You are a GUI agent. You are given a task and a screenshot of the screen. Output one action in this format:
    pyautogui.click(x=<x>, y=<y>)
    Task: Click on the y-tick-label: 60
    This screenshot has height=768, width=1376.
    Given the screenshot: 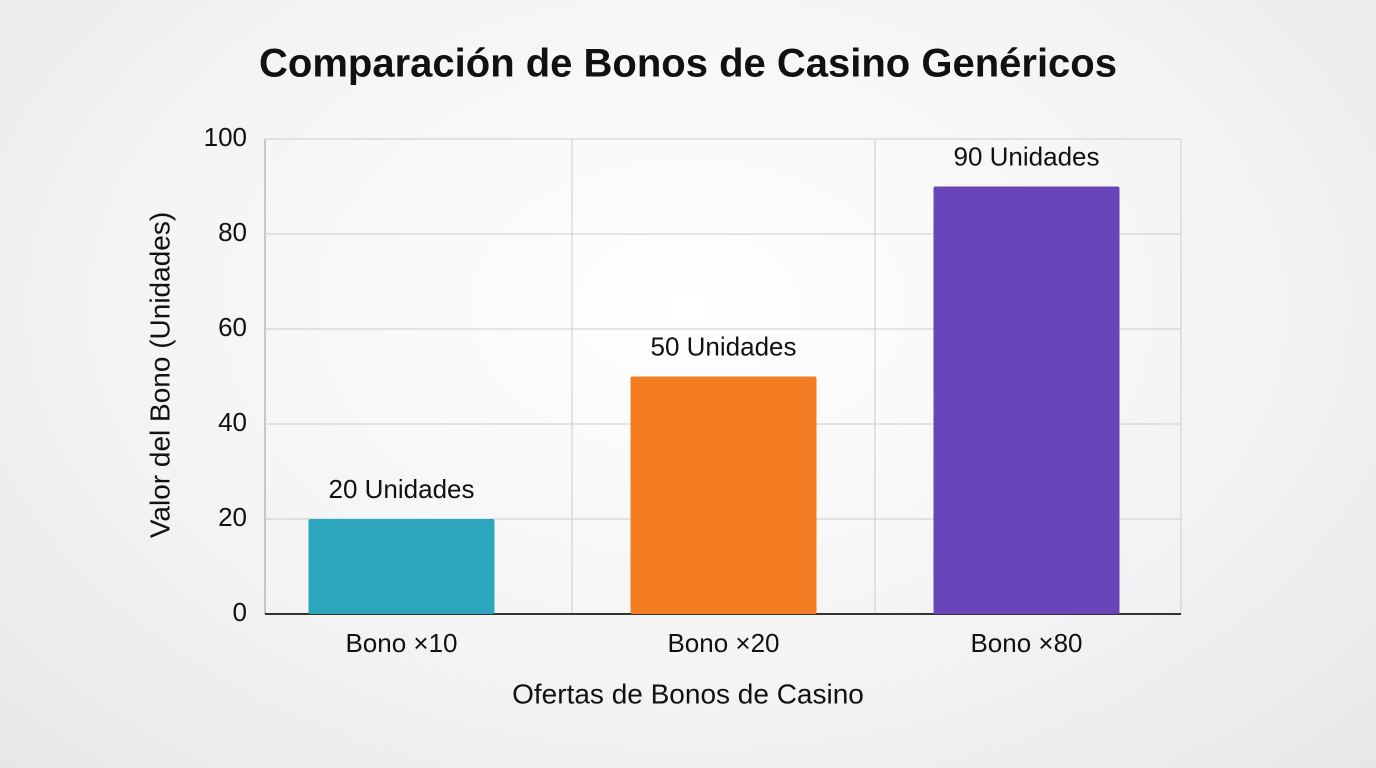 What is the action you would take?
    pyautogui.click(x=232, y=327)
    